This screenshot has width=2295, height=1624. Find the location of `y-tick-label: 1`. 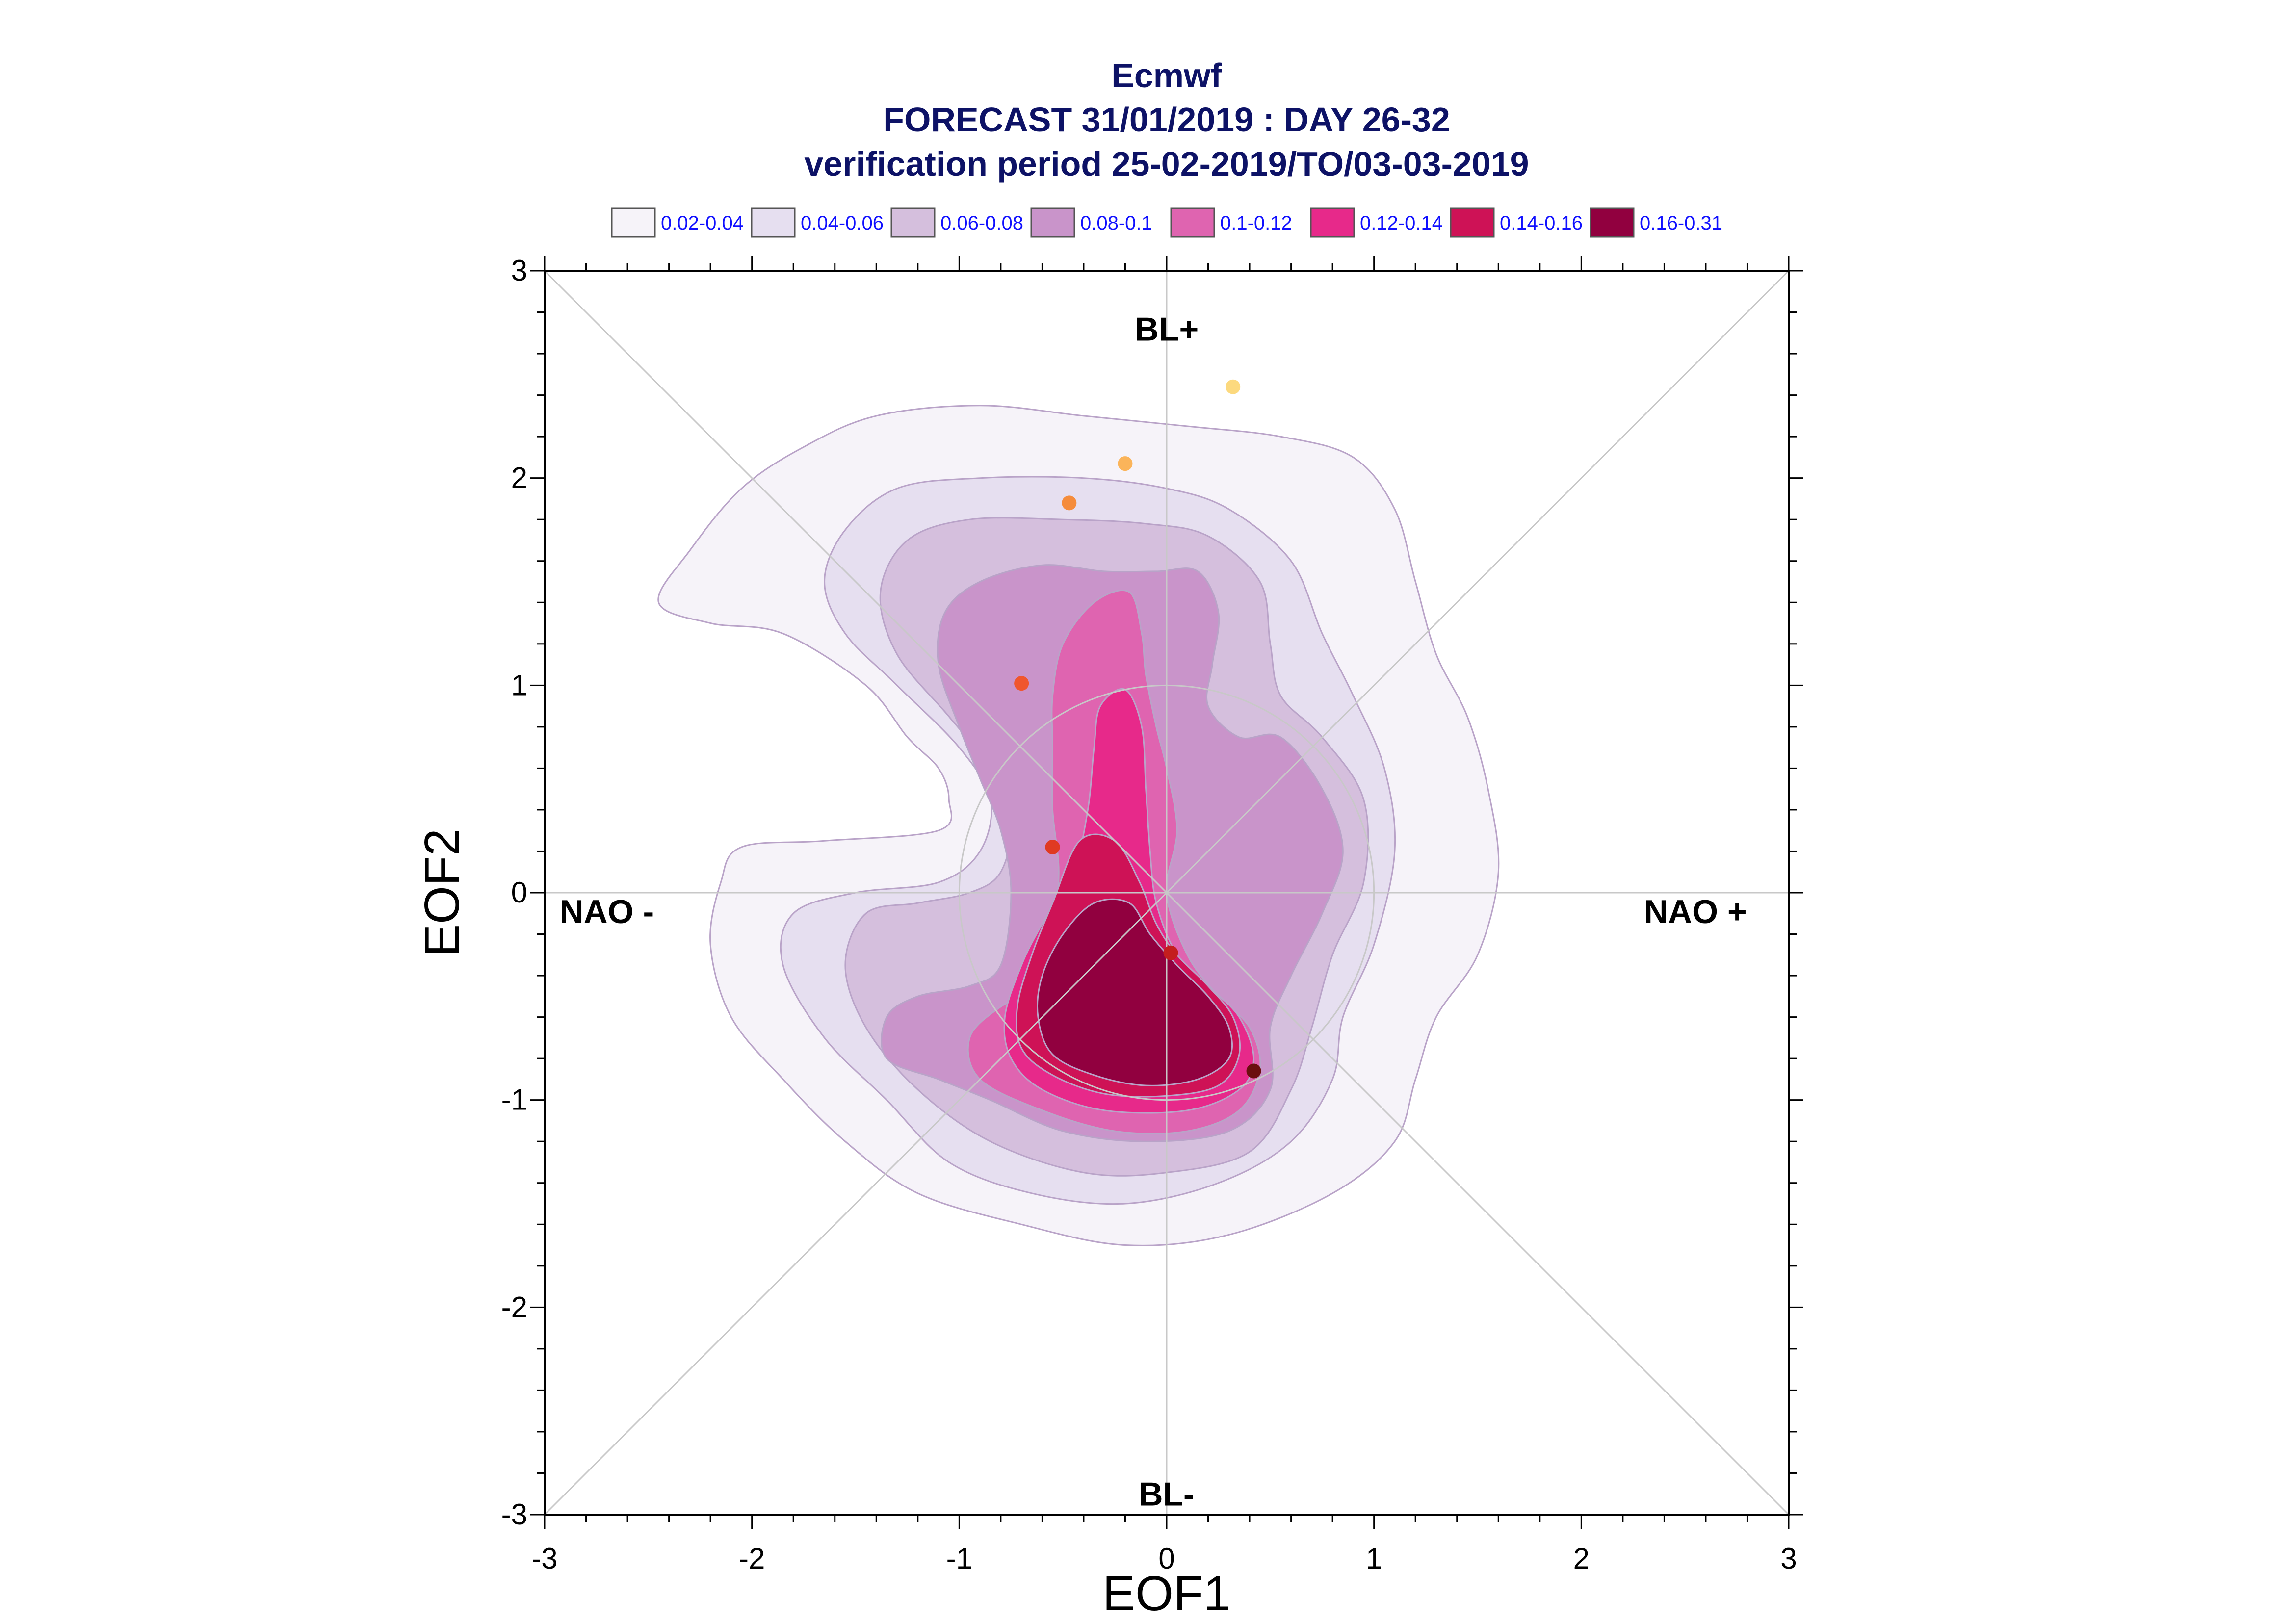

y-tick-label: 1 is located at coordinates (519, 685).